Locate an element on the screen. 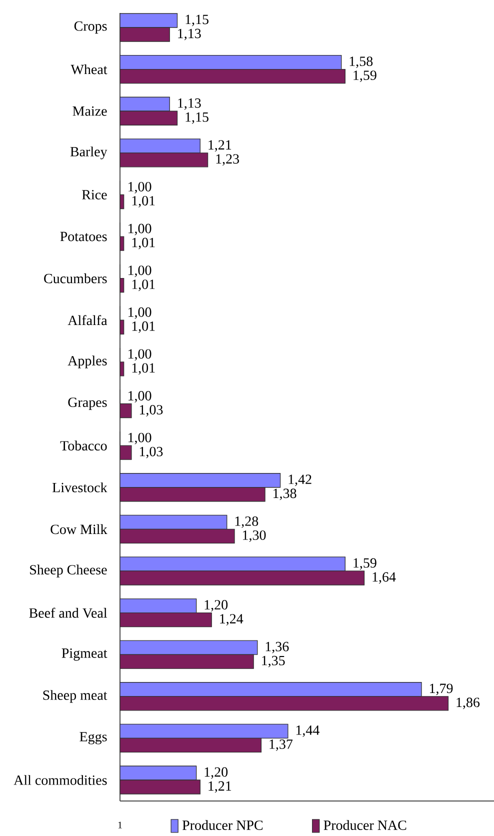  data-label: 1,42 is located at coordinates (300, 480).